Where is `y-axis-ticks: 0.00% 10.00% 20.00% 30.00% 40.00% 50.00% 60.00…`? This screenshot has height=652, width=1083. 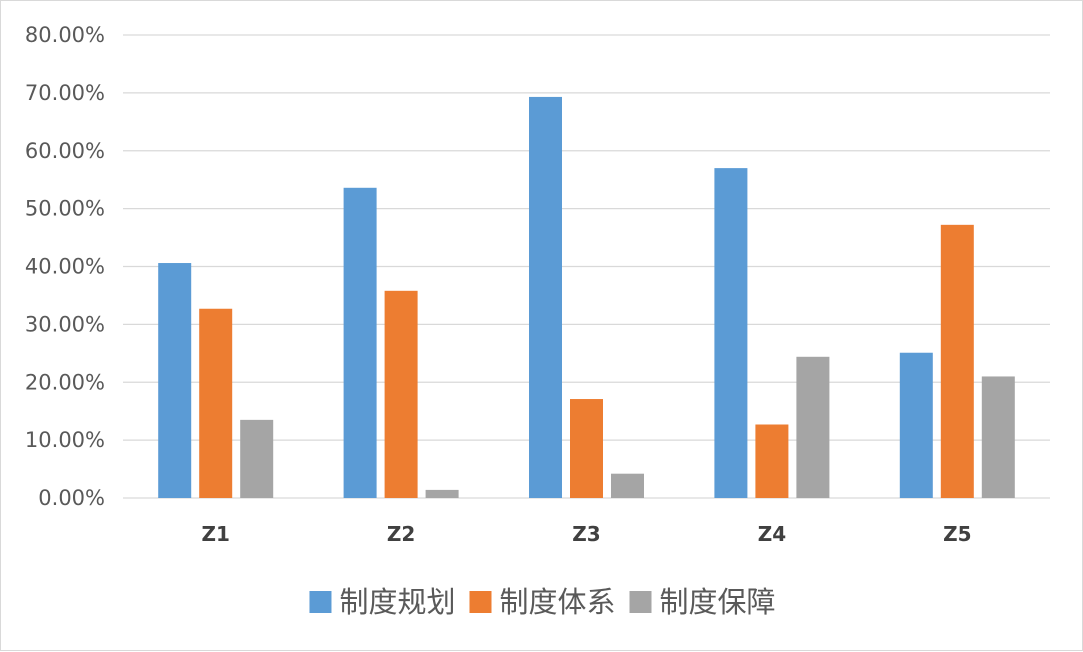
y-axis-ticks: 0.00% 10.00% 20.00% 30.00% 40.00% 50.00% 60.00… is located at coordinates (65, 266).